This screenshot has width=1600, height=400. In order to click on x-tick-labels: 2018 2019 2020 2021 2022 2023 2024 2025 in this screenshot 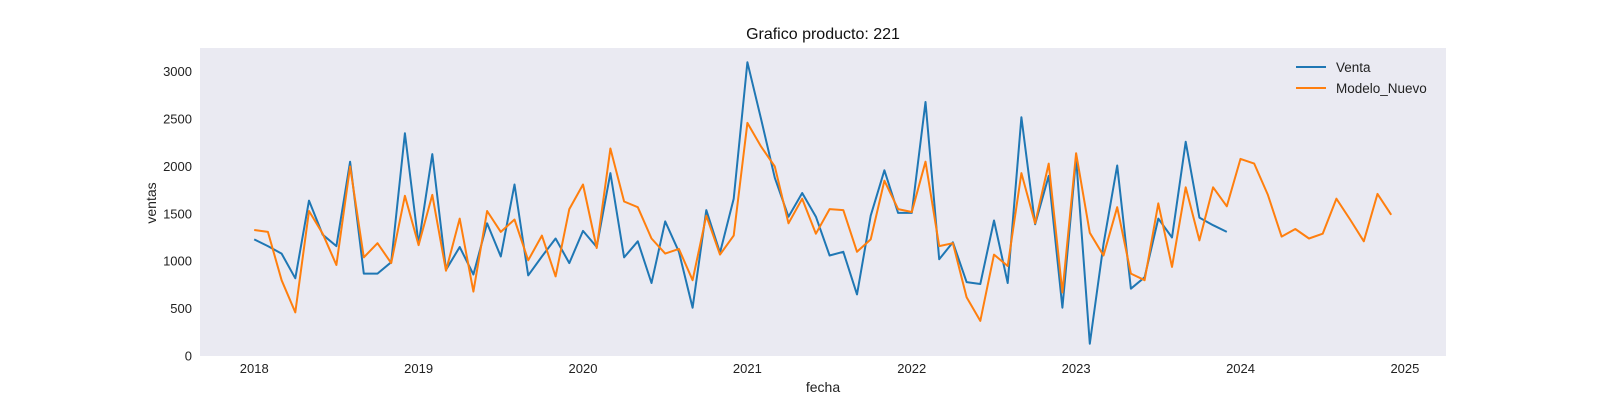, I will do `click(830, 368)`.